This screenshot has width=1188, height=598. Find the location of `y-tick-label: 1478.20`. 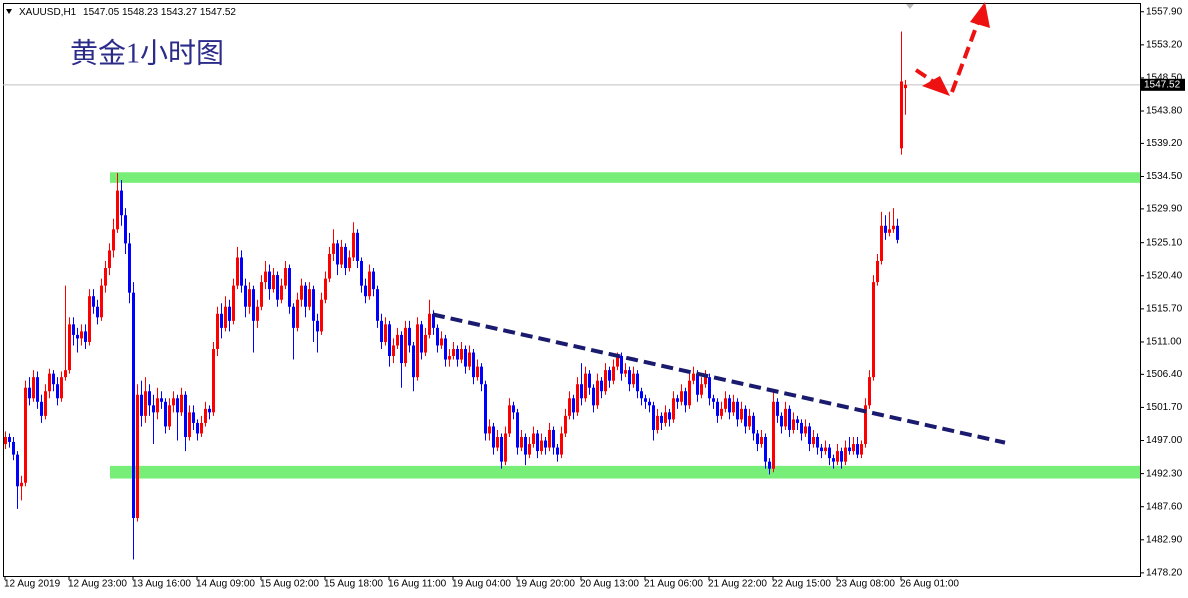

y-tick-label: 1478.20 is located at coordinates (1164, 573).